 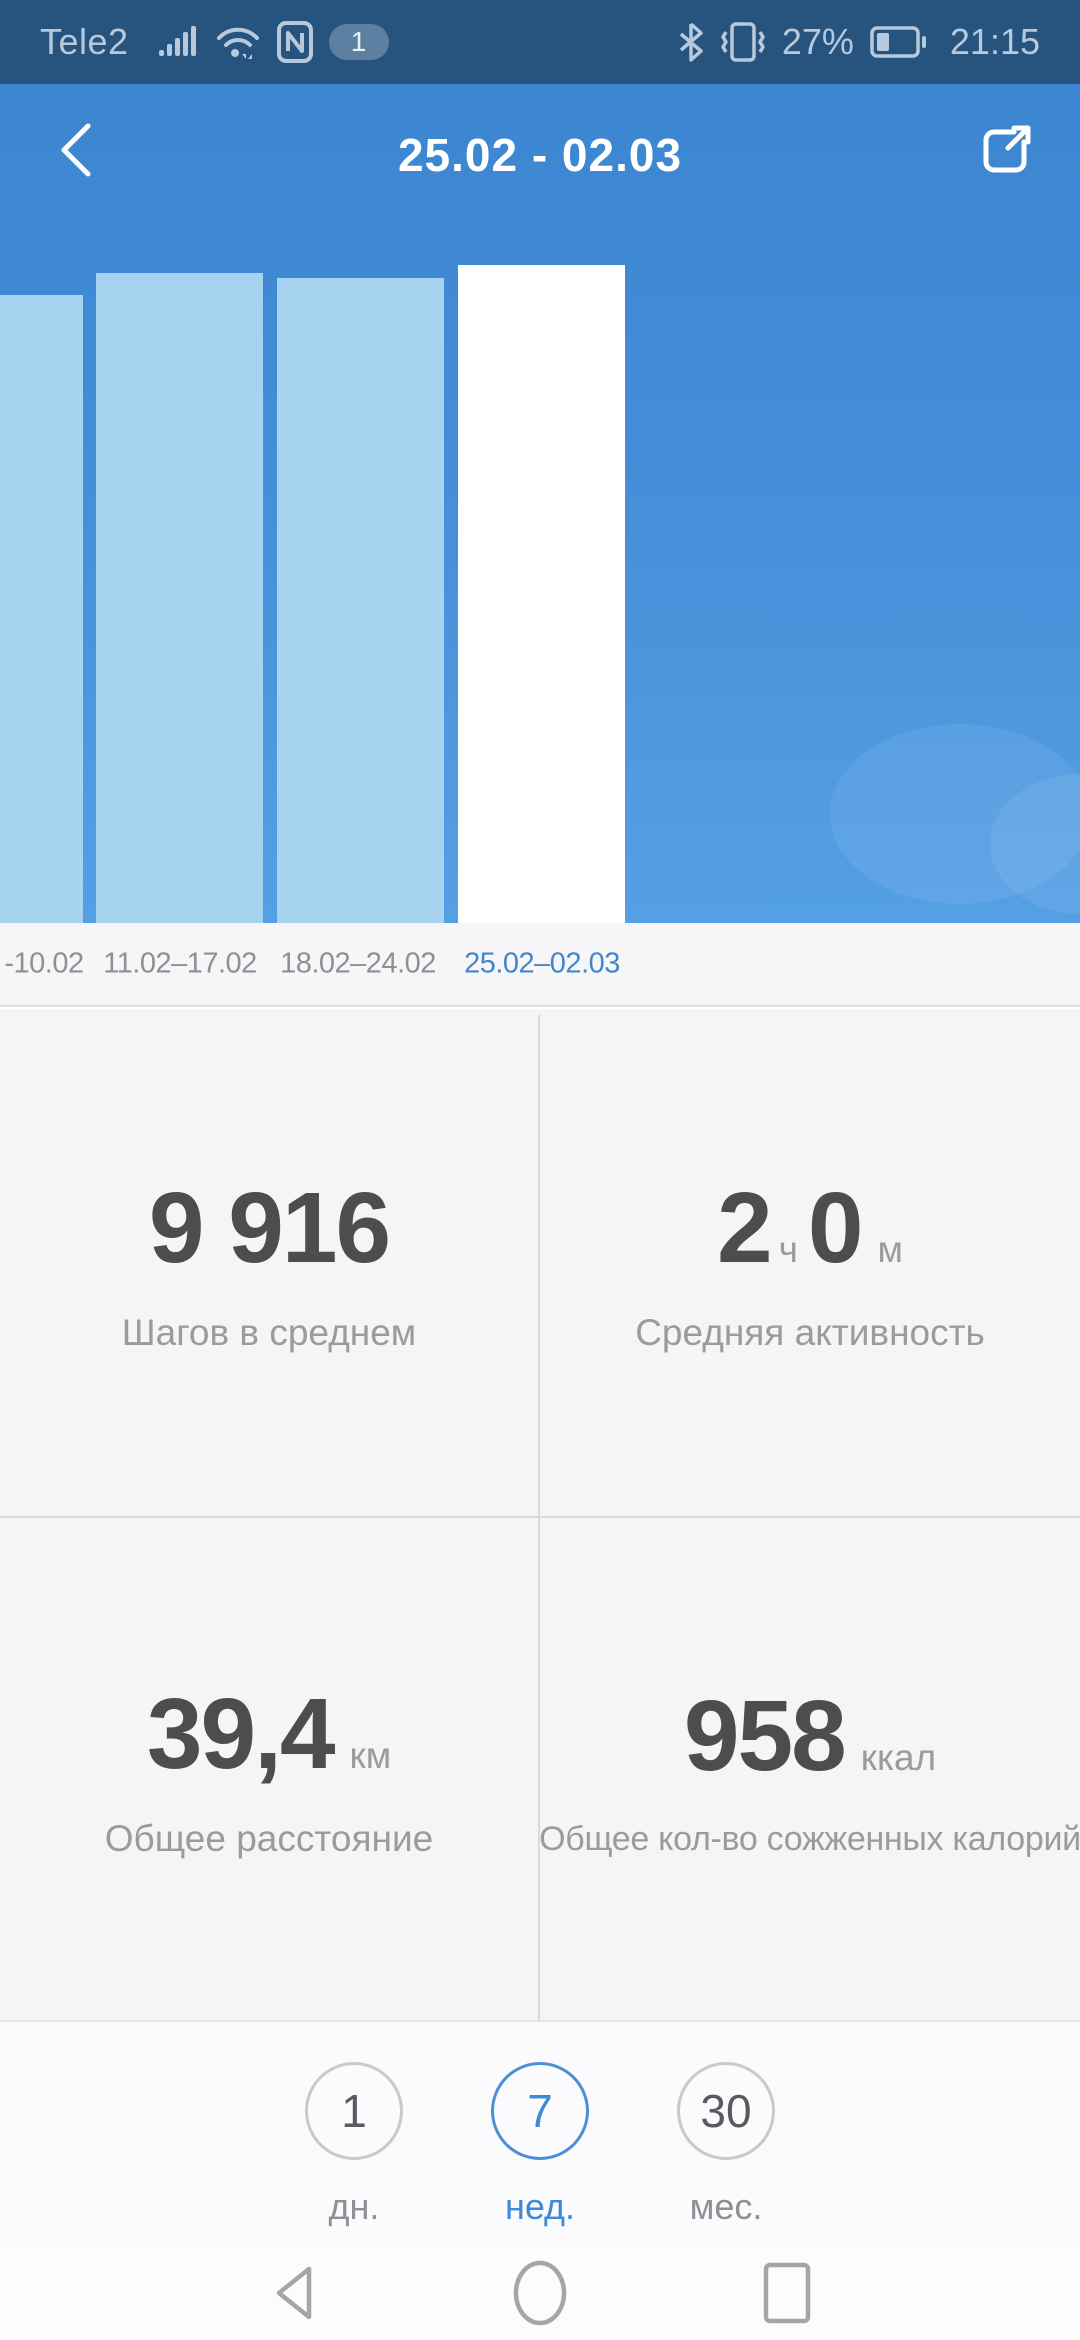 What do you see at coordinates (84, 41) in the screenshot?
I see `carrier-label: Tele2` at bounding box center [84, 41].